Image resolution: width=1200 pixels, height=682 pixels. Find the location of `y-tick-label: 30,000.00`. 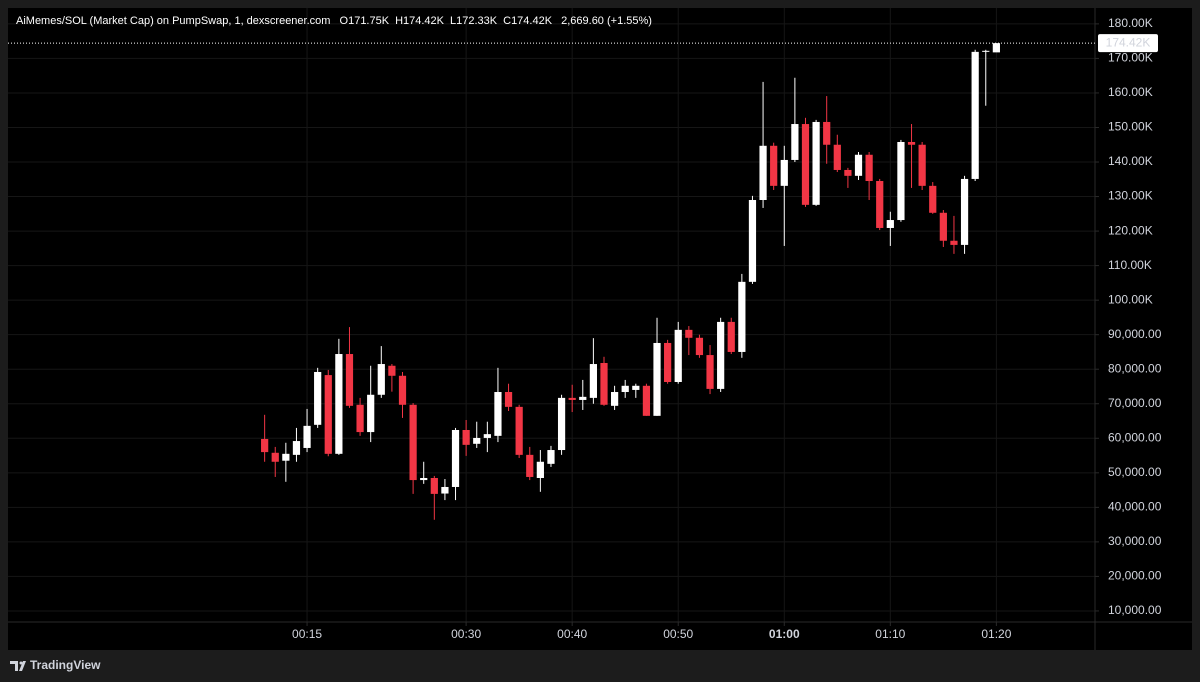

y-tick-label: 30,000.00 is located at coordinates (1135, 541).